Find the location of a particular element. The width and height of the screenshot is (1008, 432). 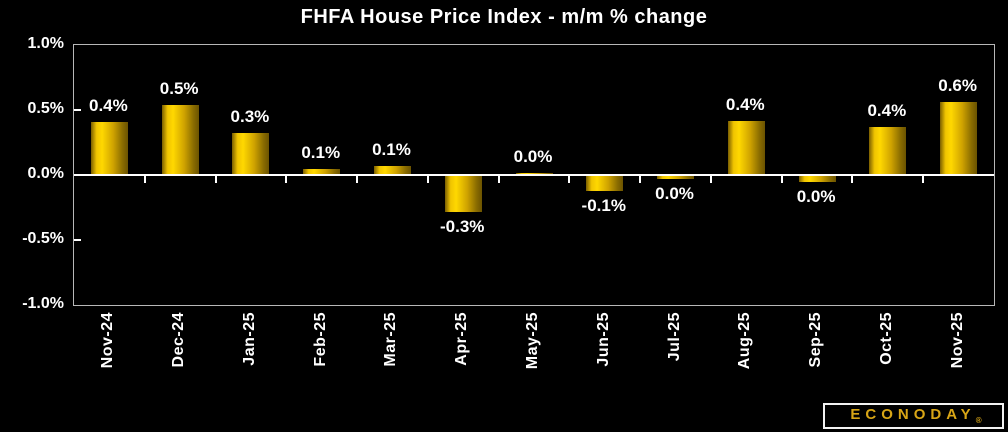

y-axis-label: 0.0% is located at coordinates (45, 173).